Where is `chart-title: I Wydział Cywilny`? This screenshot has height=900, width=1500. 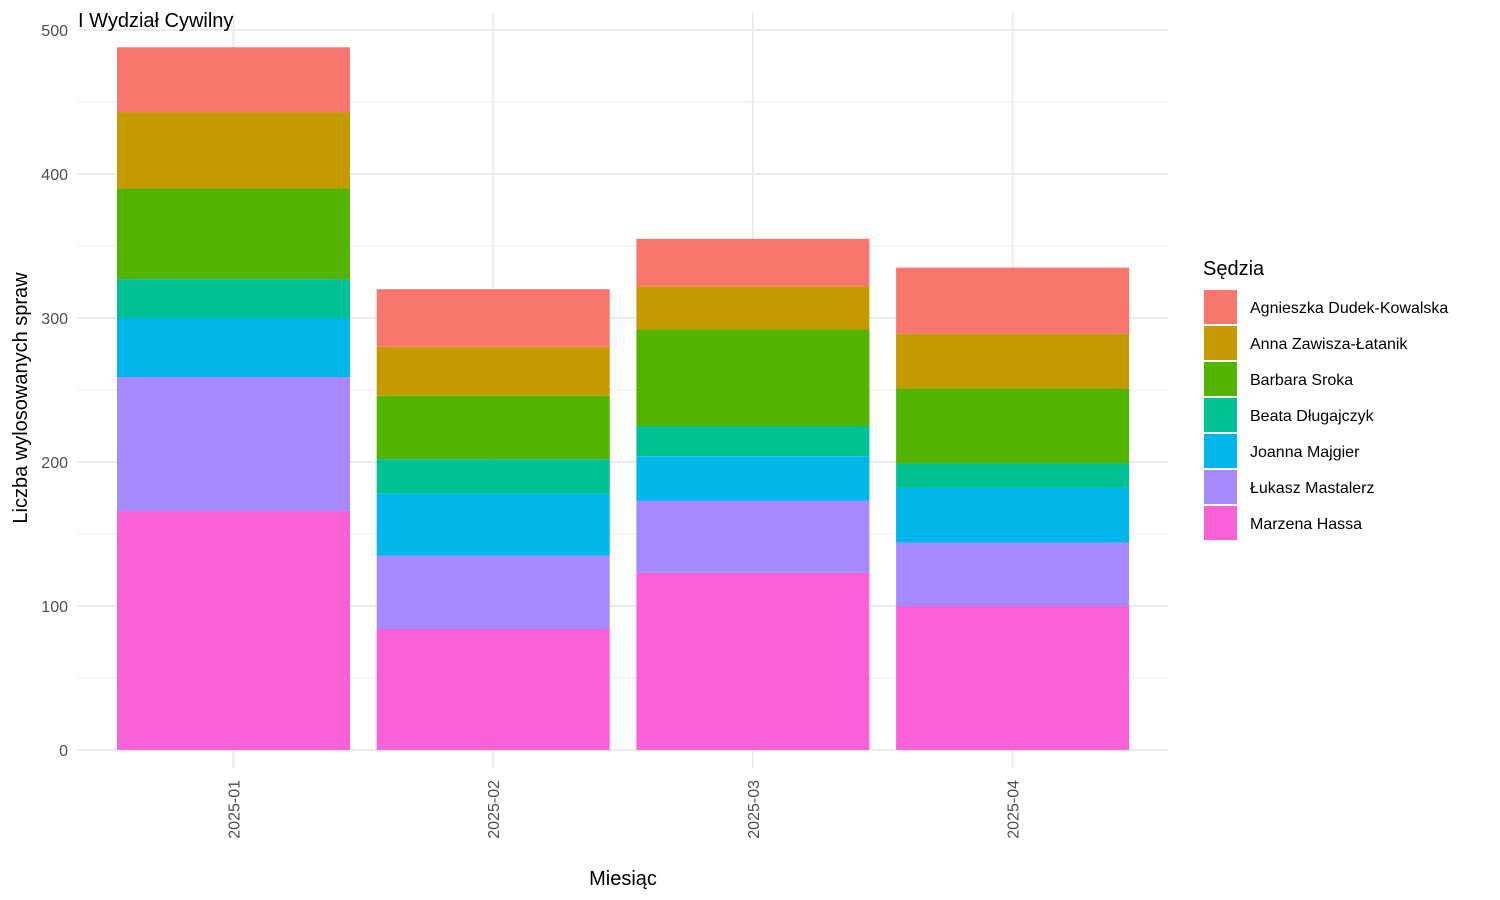
chart-title: I Wydział Cywilny is located at coordinates (155, 21).